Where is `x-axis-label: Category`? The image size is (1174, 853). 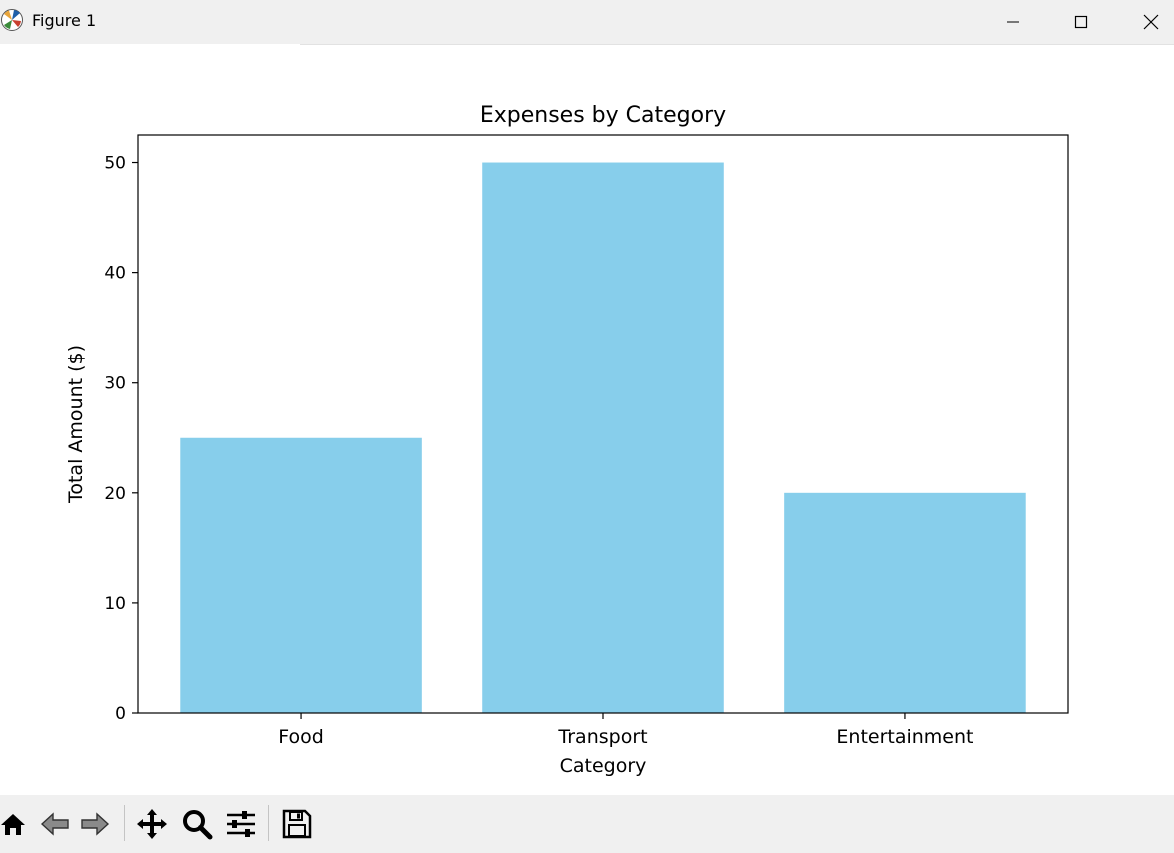
x-axis-label: Category is located at coordinates (603, 766).